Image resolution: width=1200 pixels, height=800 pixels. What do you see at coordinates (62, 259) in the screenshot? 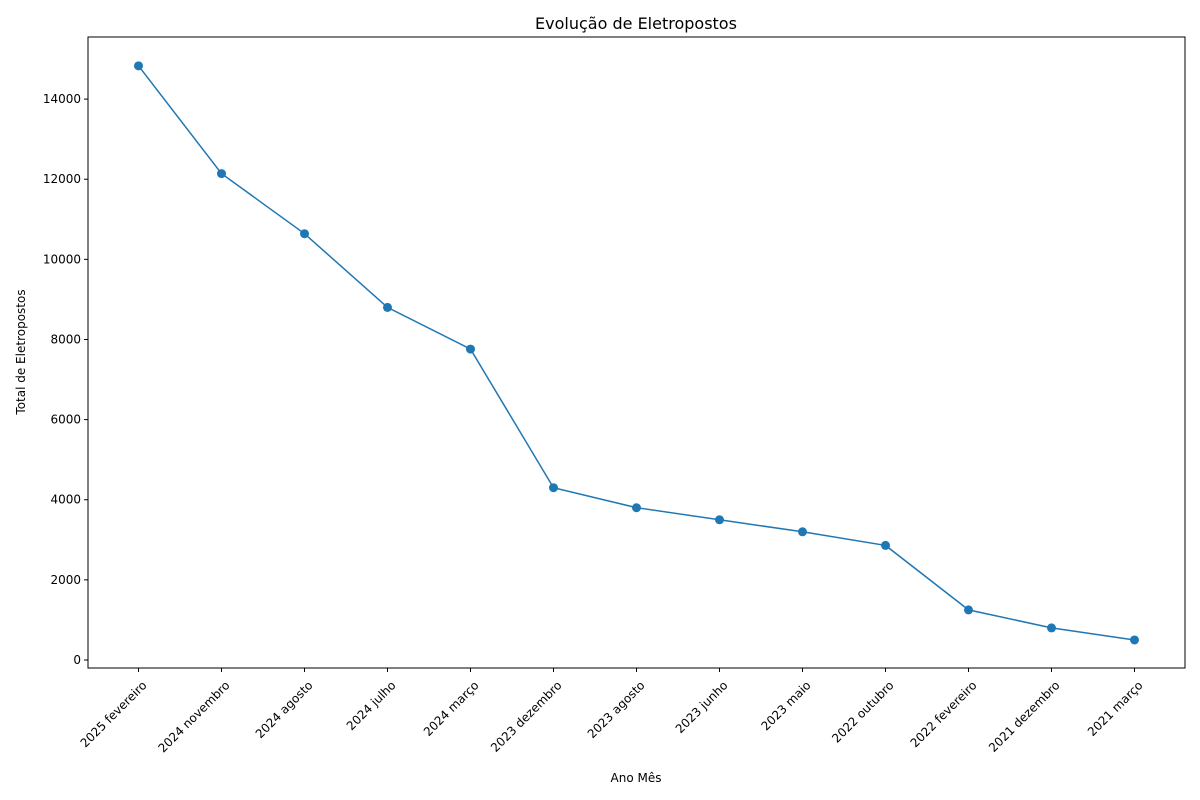
I see `y-tick-label: 10000` at bounding box center [62, 259].